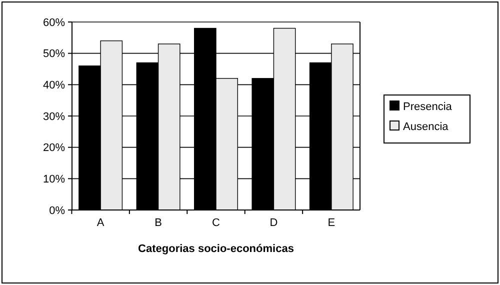  Describe the element at coordinates (428, 106) in the screenshot. I see `legend-label: Presencia` at that location.